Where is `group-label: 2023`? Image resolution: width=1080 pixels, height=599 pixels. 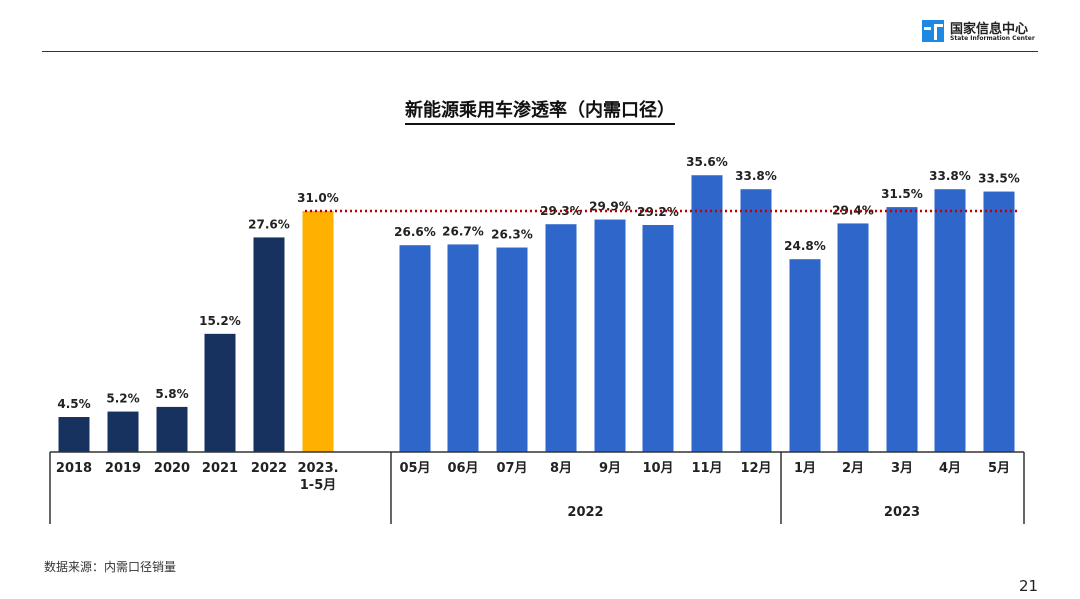
group-label: 2023 is located at coordinates (902, 512).